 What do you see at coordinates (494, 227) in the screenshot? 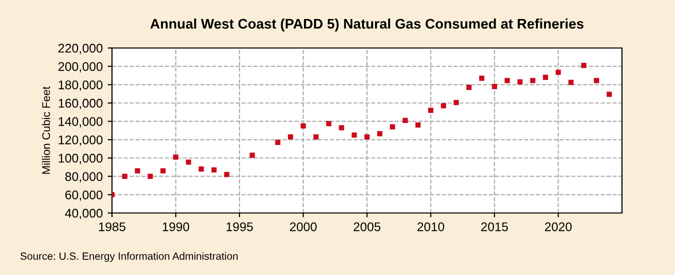
I see `x-tick-label: 2015` at bounding box center [494, 227].